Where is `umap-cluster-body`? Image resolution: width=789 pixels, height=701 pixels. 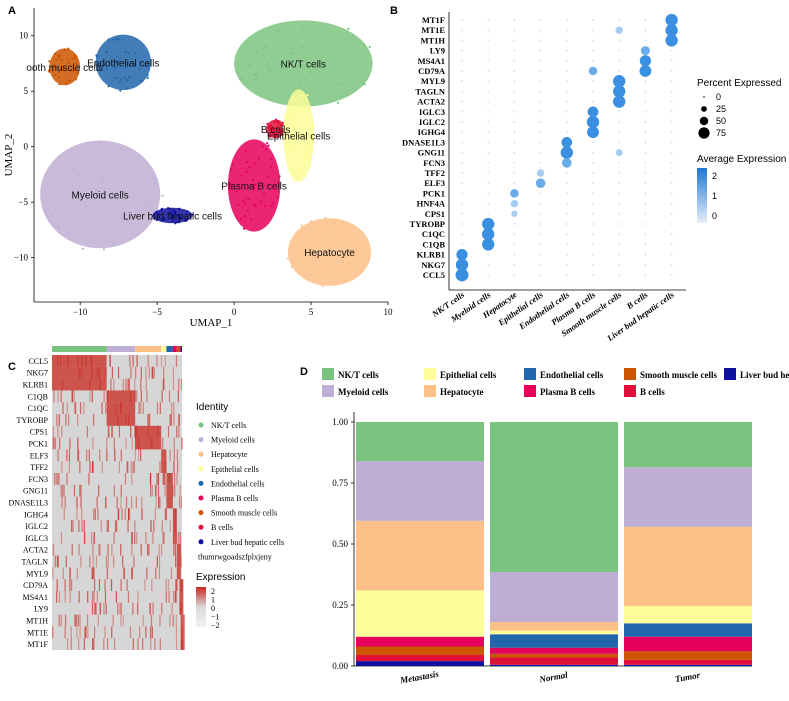
umap-cluster-body is located at coordinates (299, 135).